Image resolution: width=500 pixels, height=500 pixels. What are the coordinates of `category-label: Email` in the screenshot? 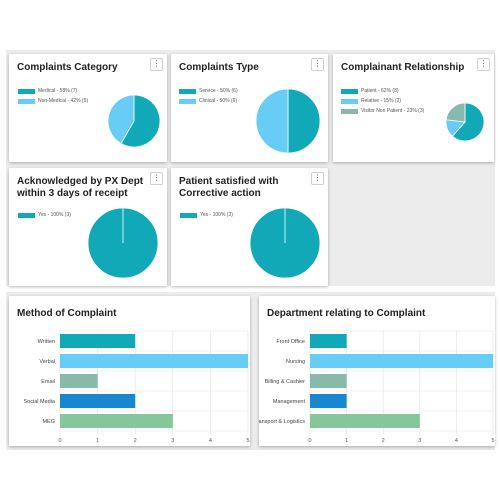 It's located at (48, 382).